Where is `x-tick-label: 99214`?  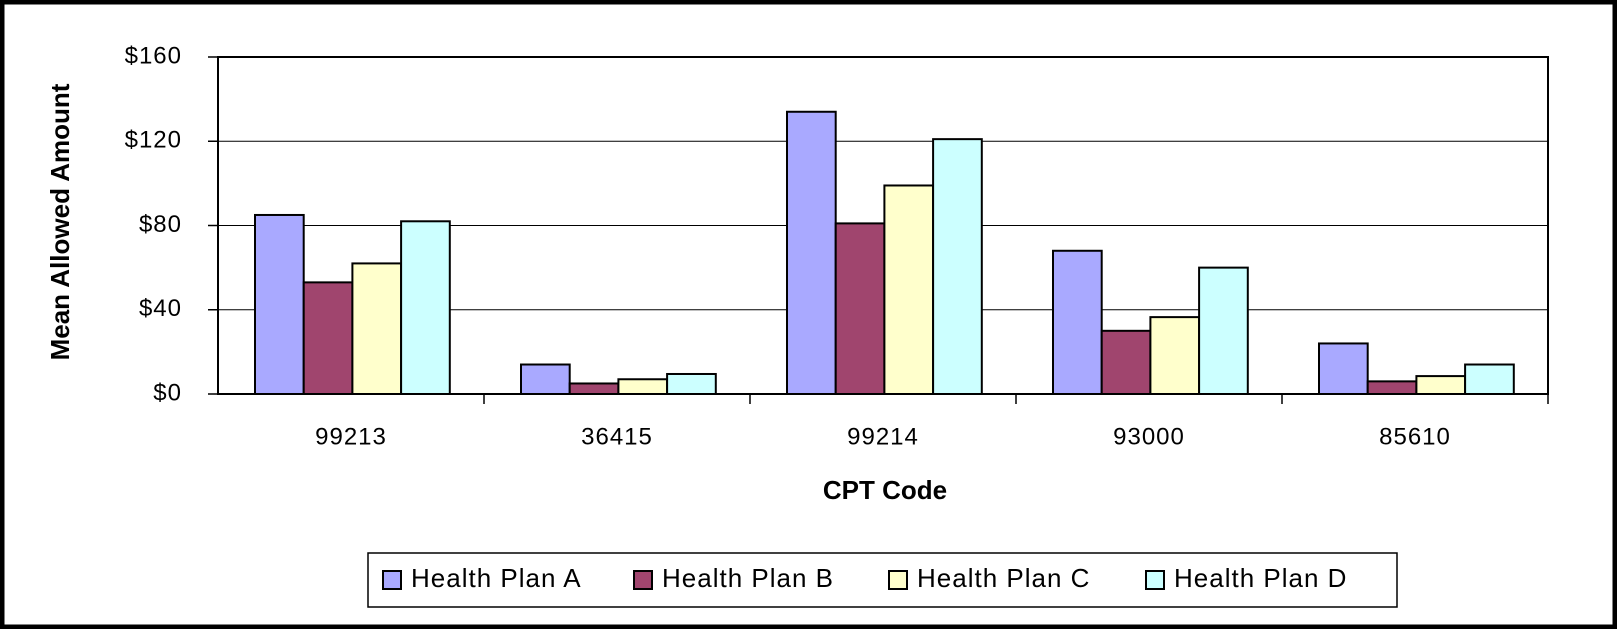
x-tick-label: 99214 is located at coordinates (883, 436).